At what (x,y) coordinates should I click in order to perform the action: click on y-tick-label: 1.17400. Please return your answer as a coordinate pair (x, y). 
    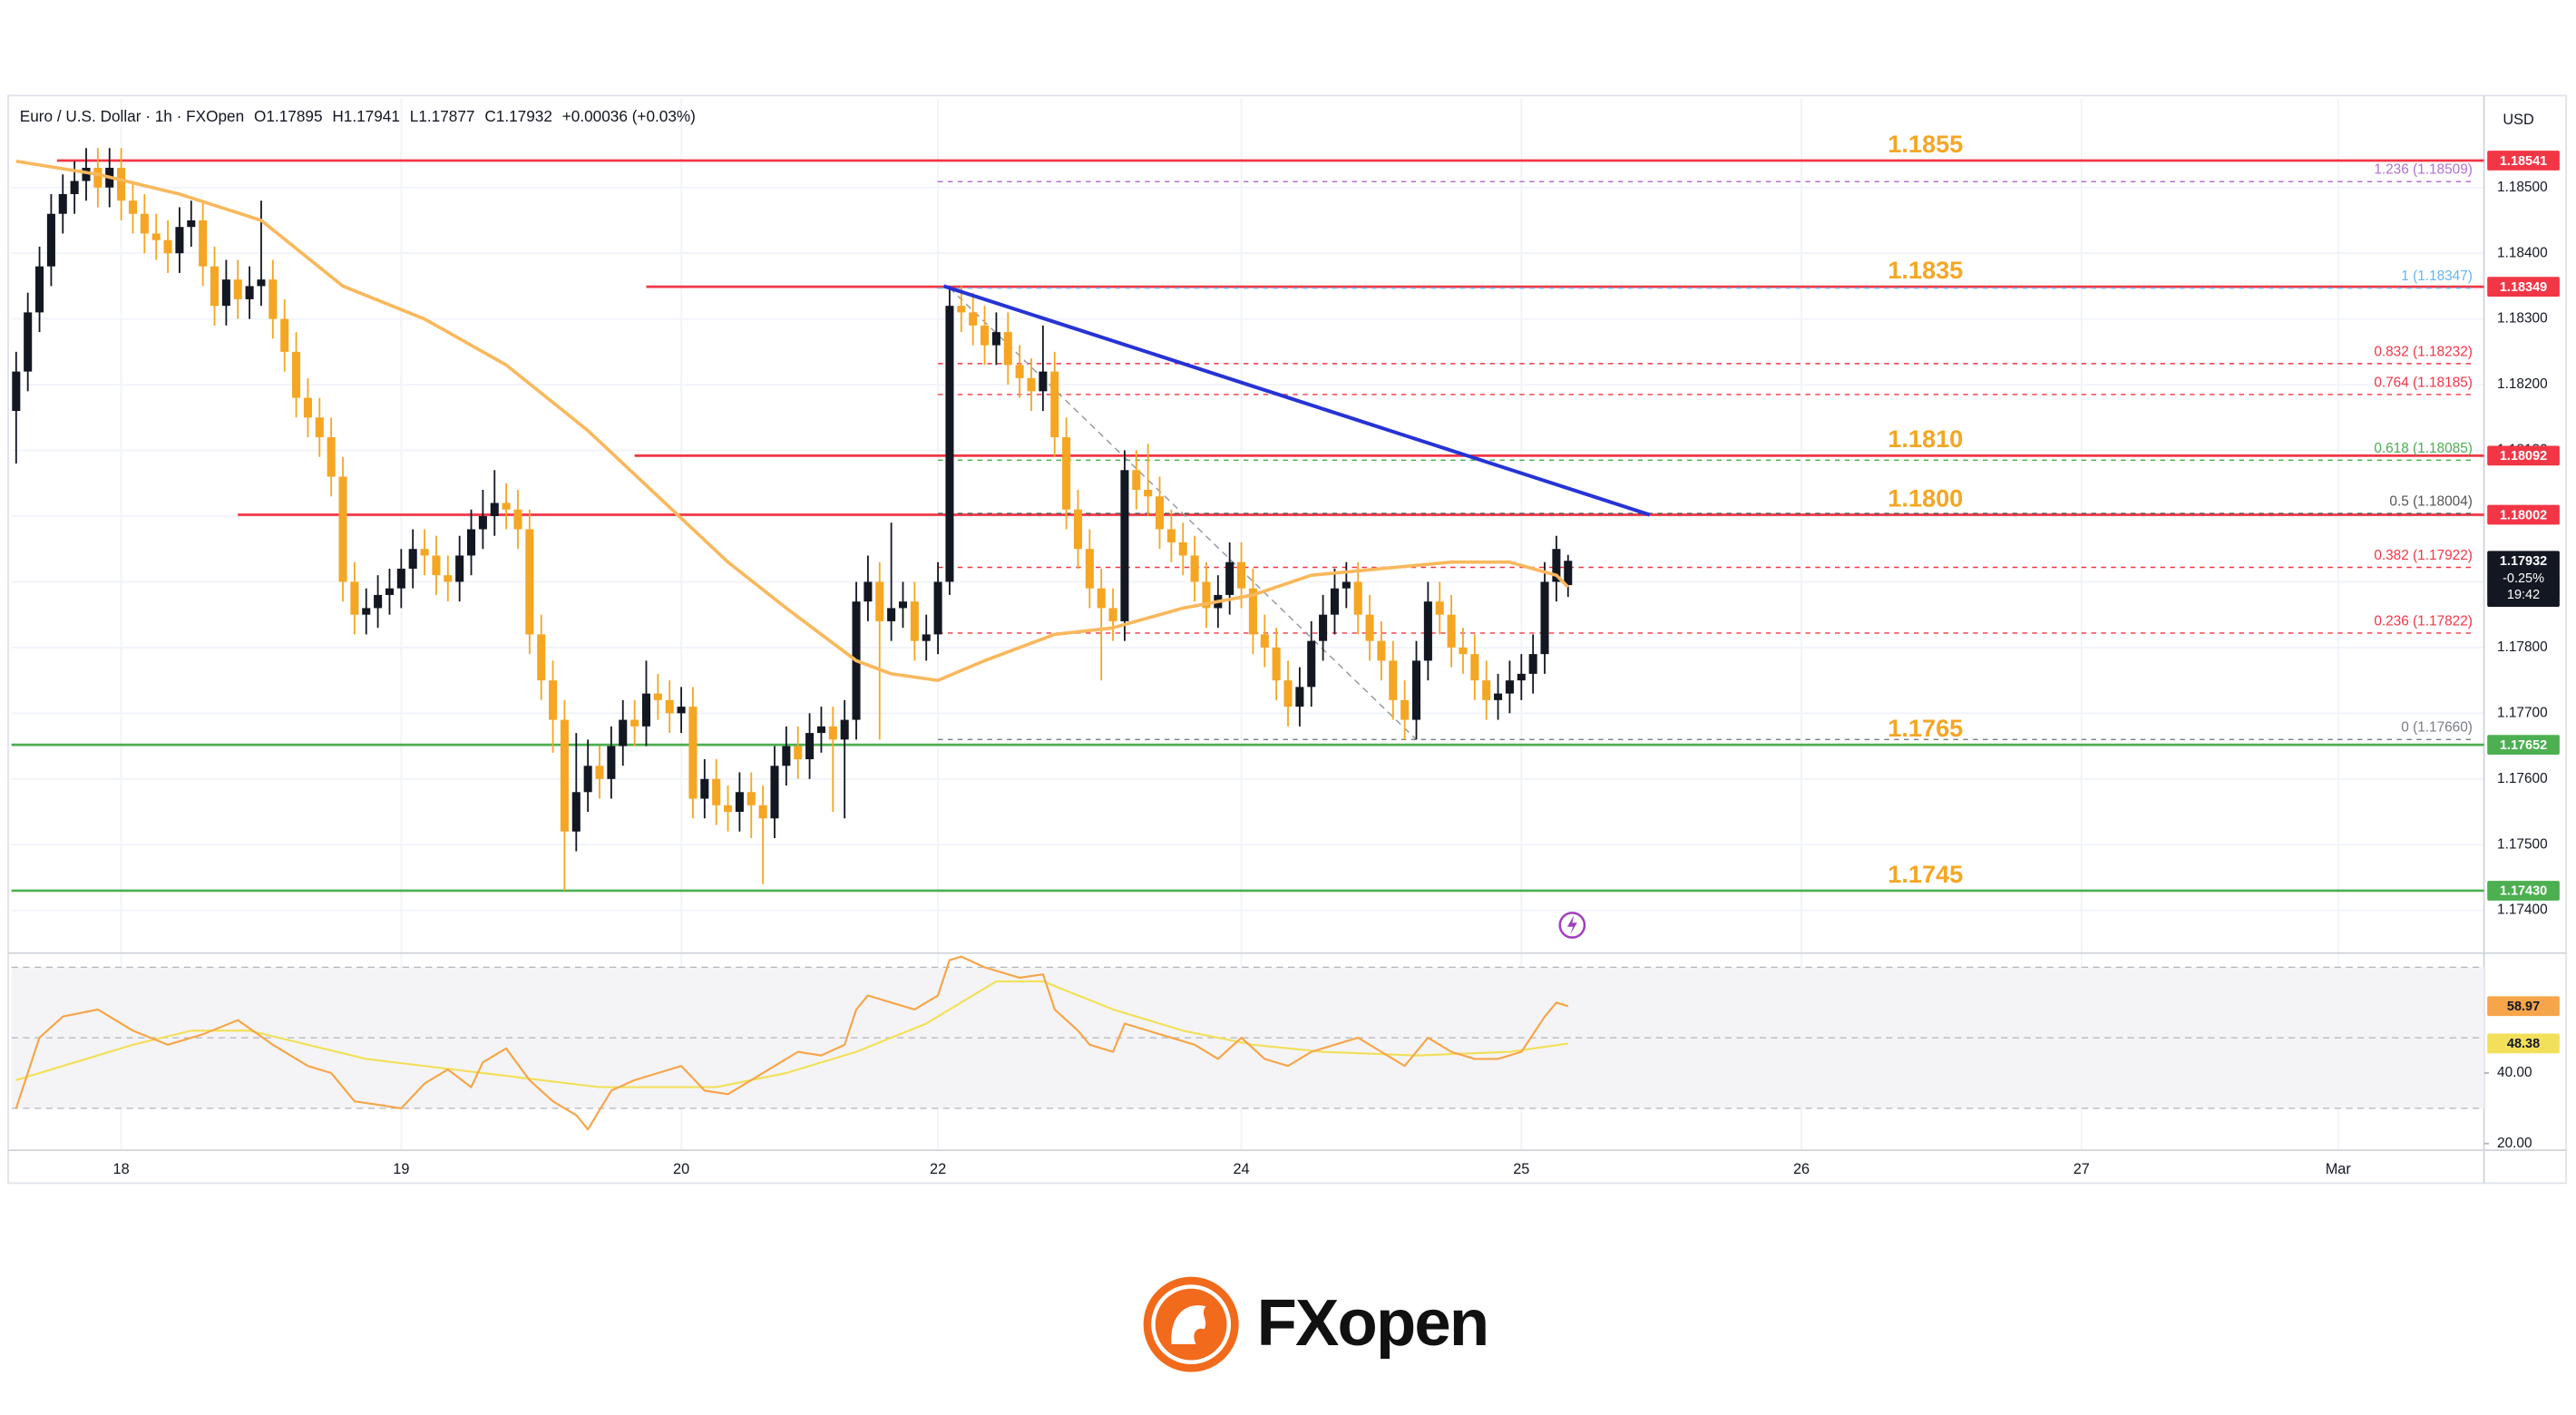
    Looking at the image, I should click on (2522, 910).